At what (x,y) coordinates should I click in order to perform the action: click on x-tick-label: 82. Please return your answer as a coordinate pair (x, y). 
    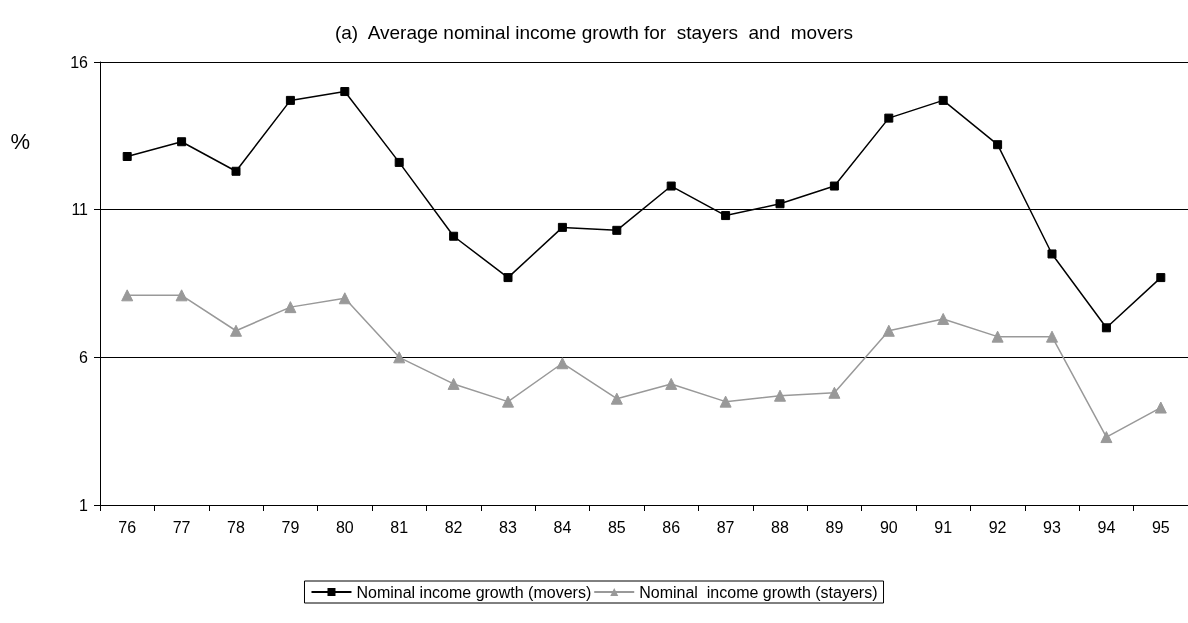
    Looking at the image, I should click on (453, 527).